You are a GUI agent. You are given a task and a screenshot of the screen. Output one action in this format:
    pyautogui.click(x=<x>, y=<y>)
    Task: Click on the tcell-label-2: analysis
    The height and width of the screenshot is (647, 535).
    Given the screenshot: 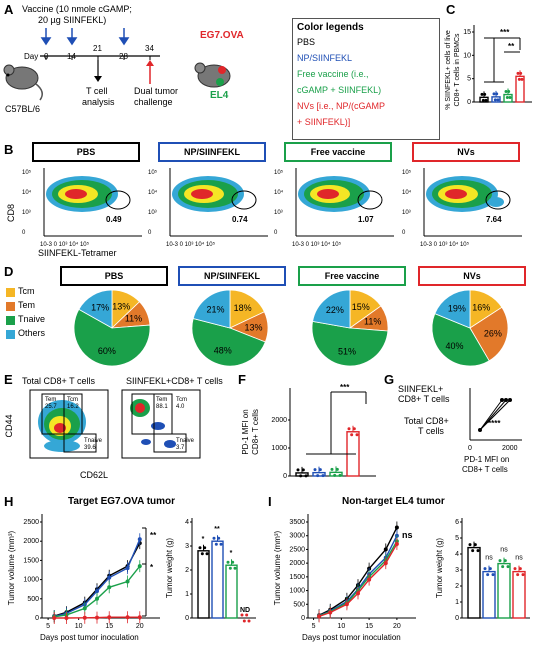 What is the action you would take?
    pyautogui.click(x=98, y=102)
    